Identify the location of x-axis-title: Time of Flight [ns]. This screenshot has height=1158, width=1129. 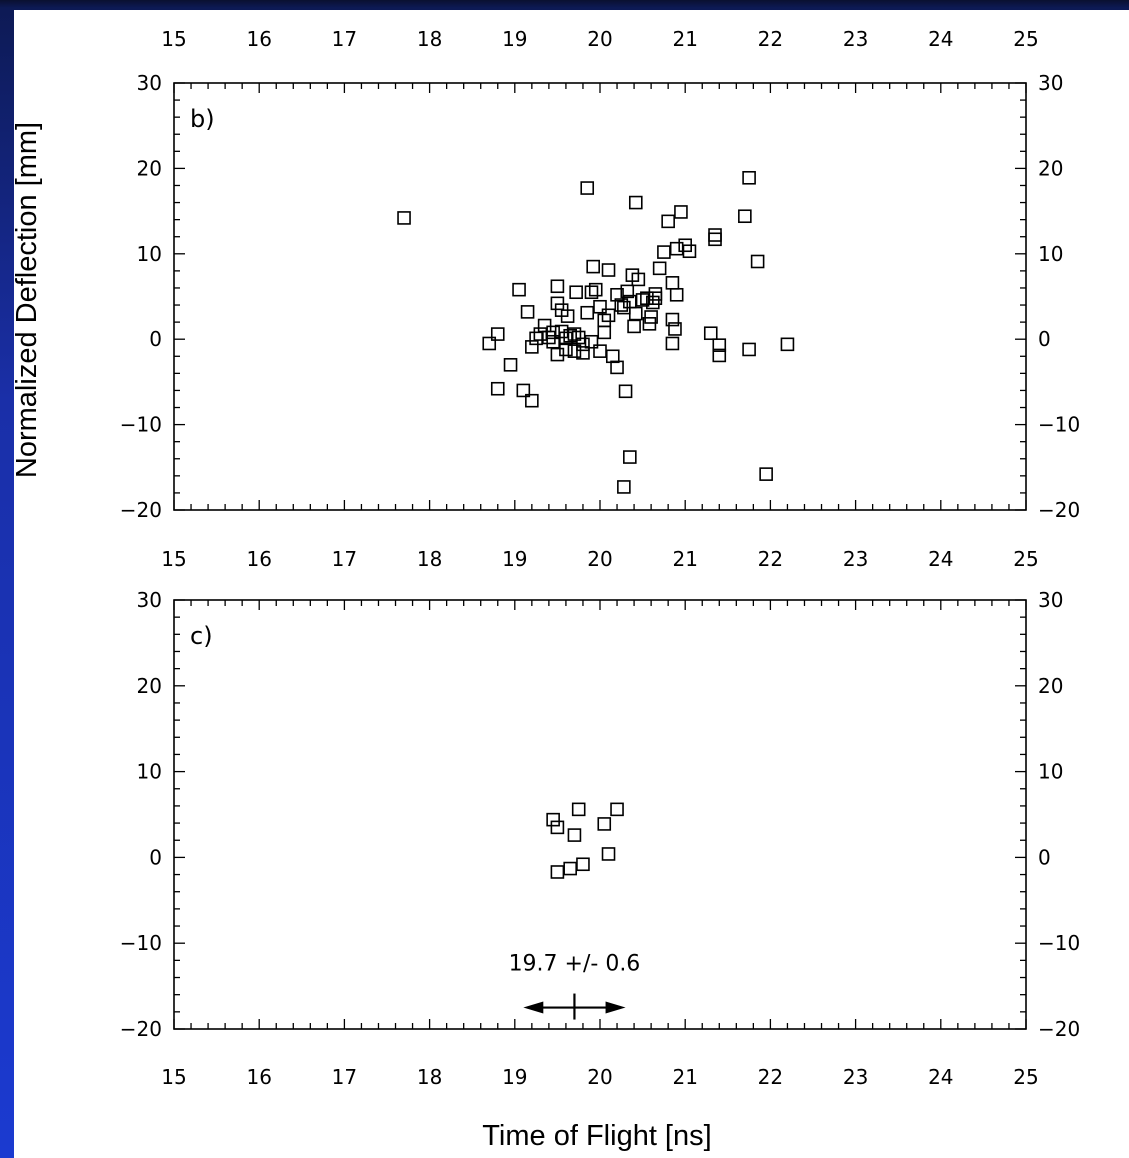
(596, 1136).